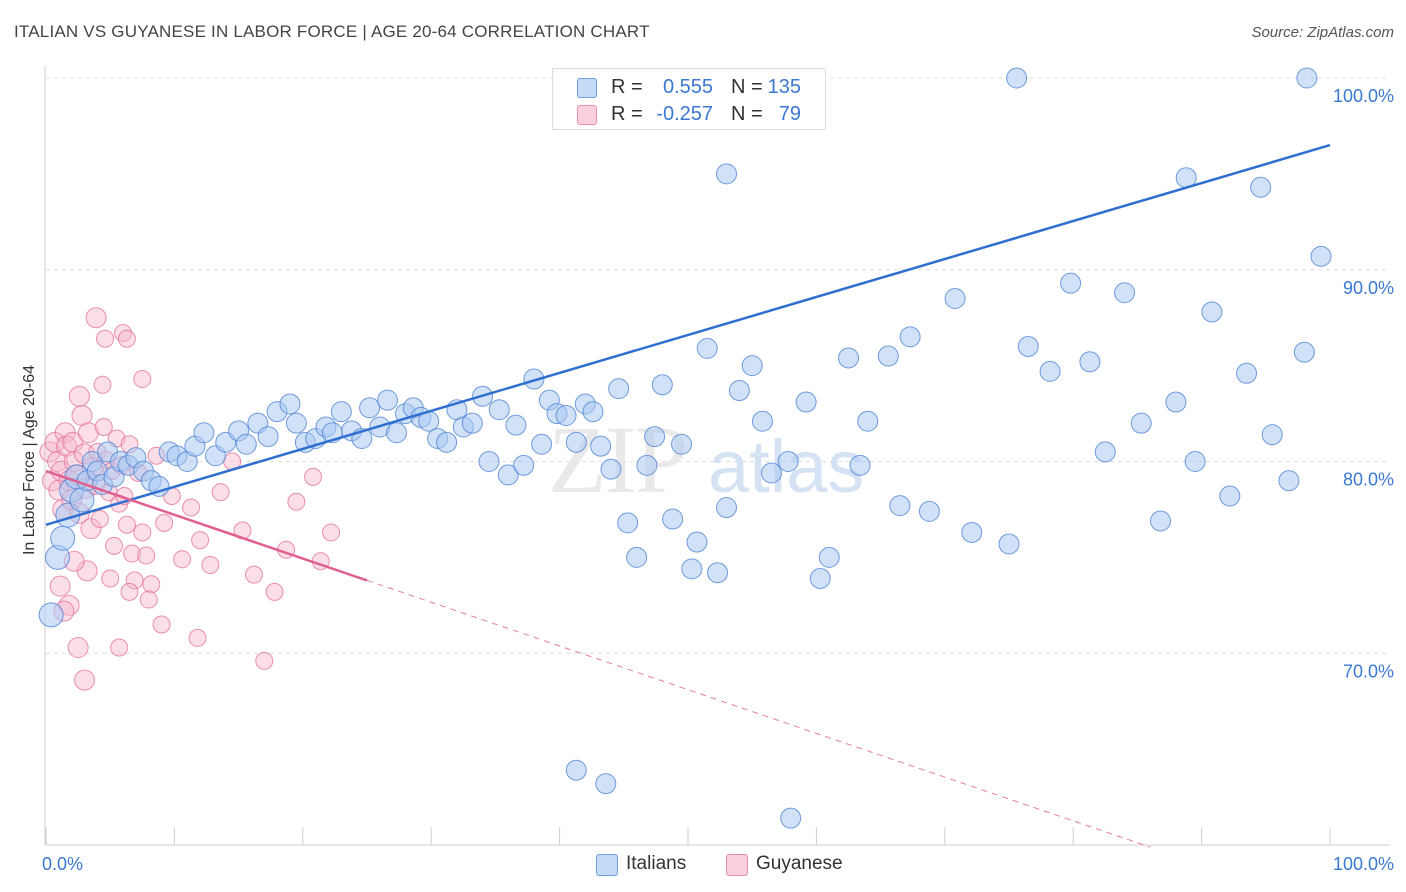 Image resolution: width=1406 pixels, height=892 pixels. Describe the element at coordinates (587, 115) in the screenshot. I see `guyanese-swatch` at that location.